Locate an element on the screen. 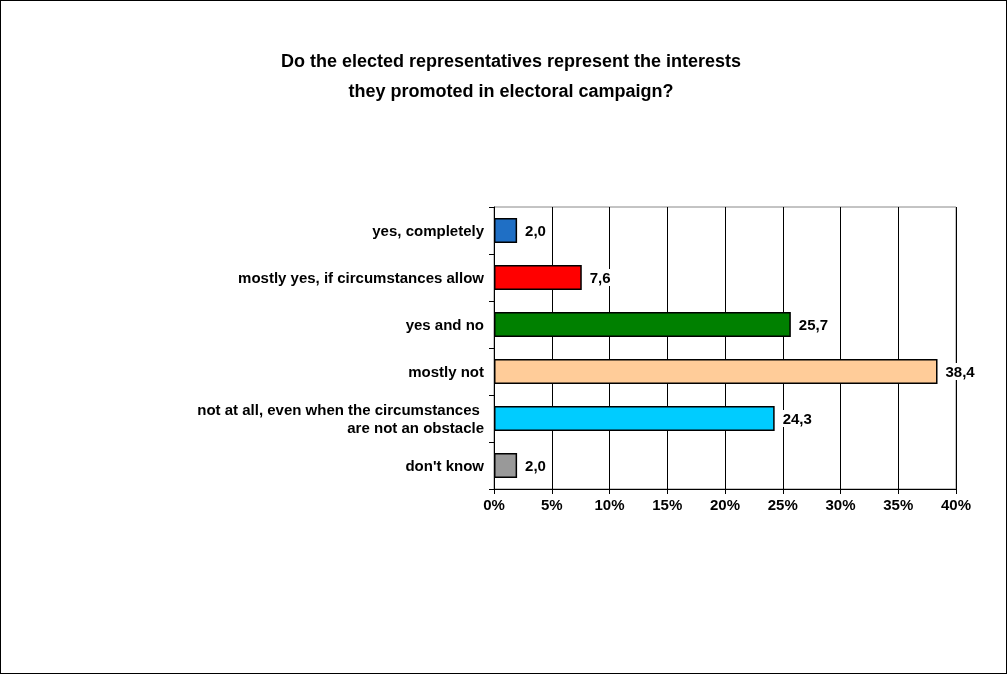 The width and height of the screenshot is (1007, 674). y-tick-label: mostly not is located at coordinates (446, 371).